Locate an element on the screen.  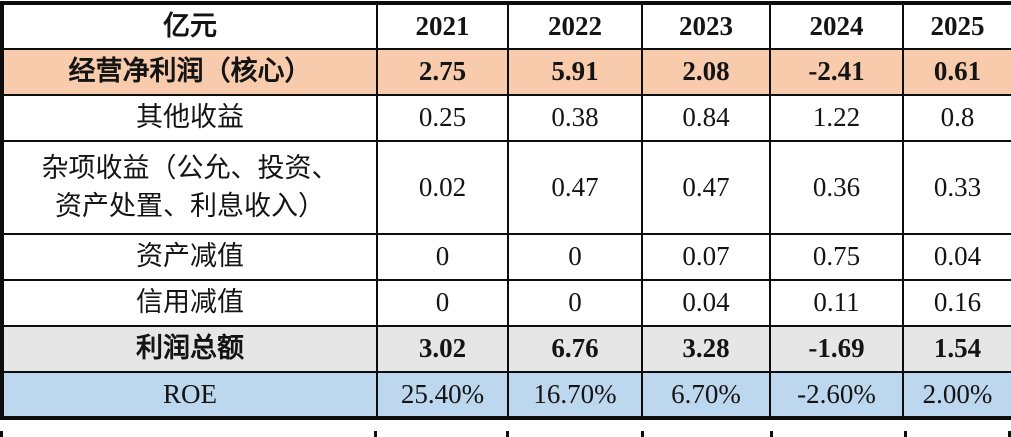
cropped-next-row-gridlines is located at coordinates (505, 434).